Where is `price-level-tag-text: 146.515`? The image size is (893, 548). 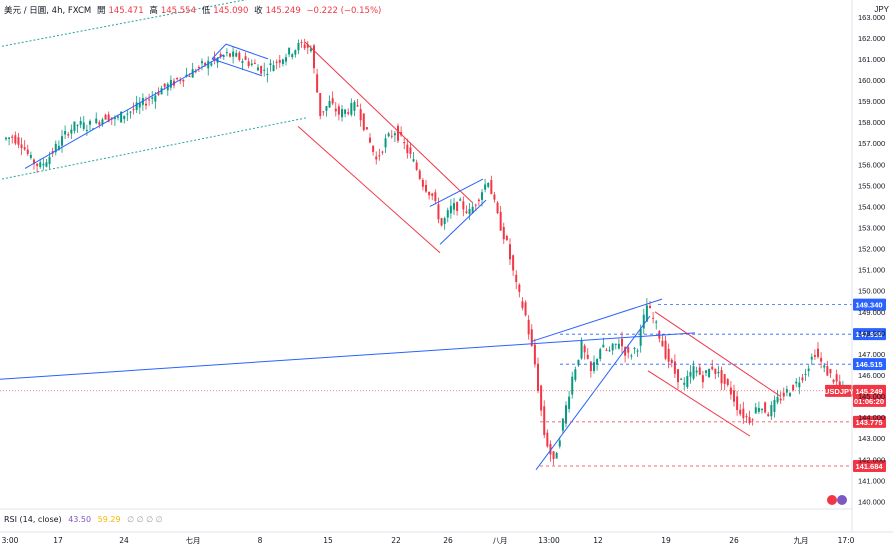 price-level-tag-text: 146.515 is located at coordinates (868, 364).